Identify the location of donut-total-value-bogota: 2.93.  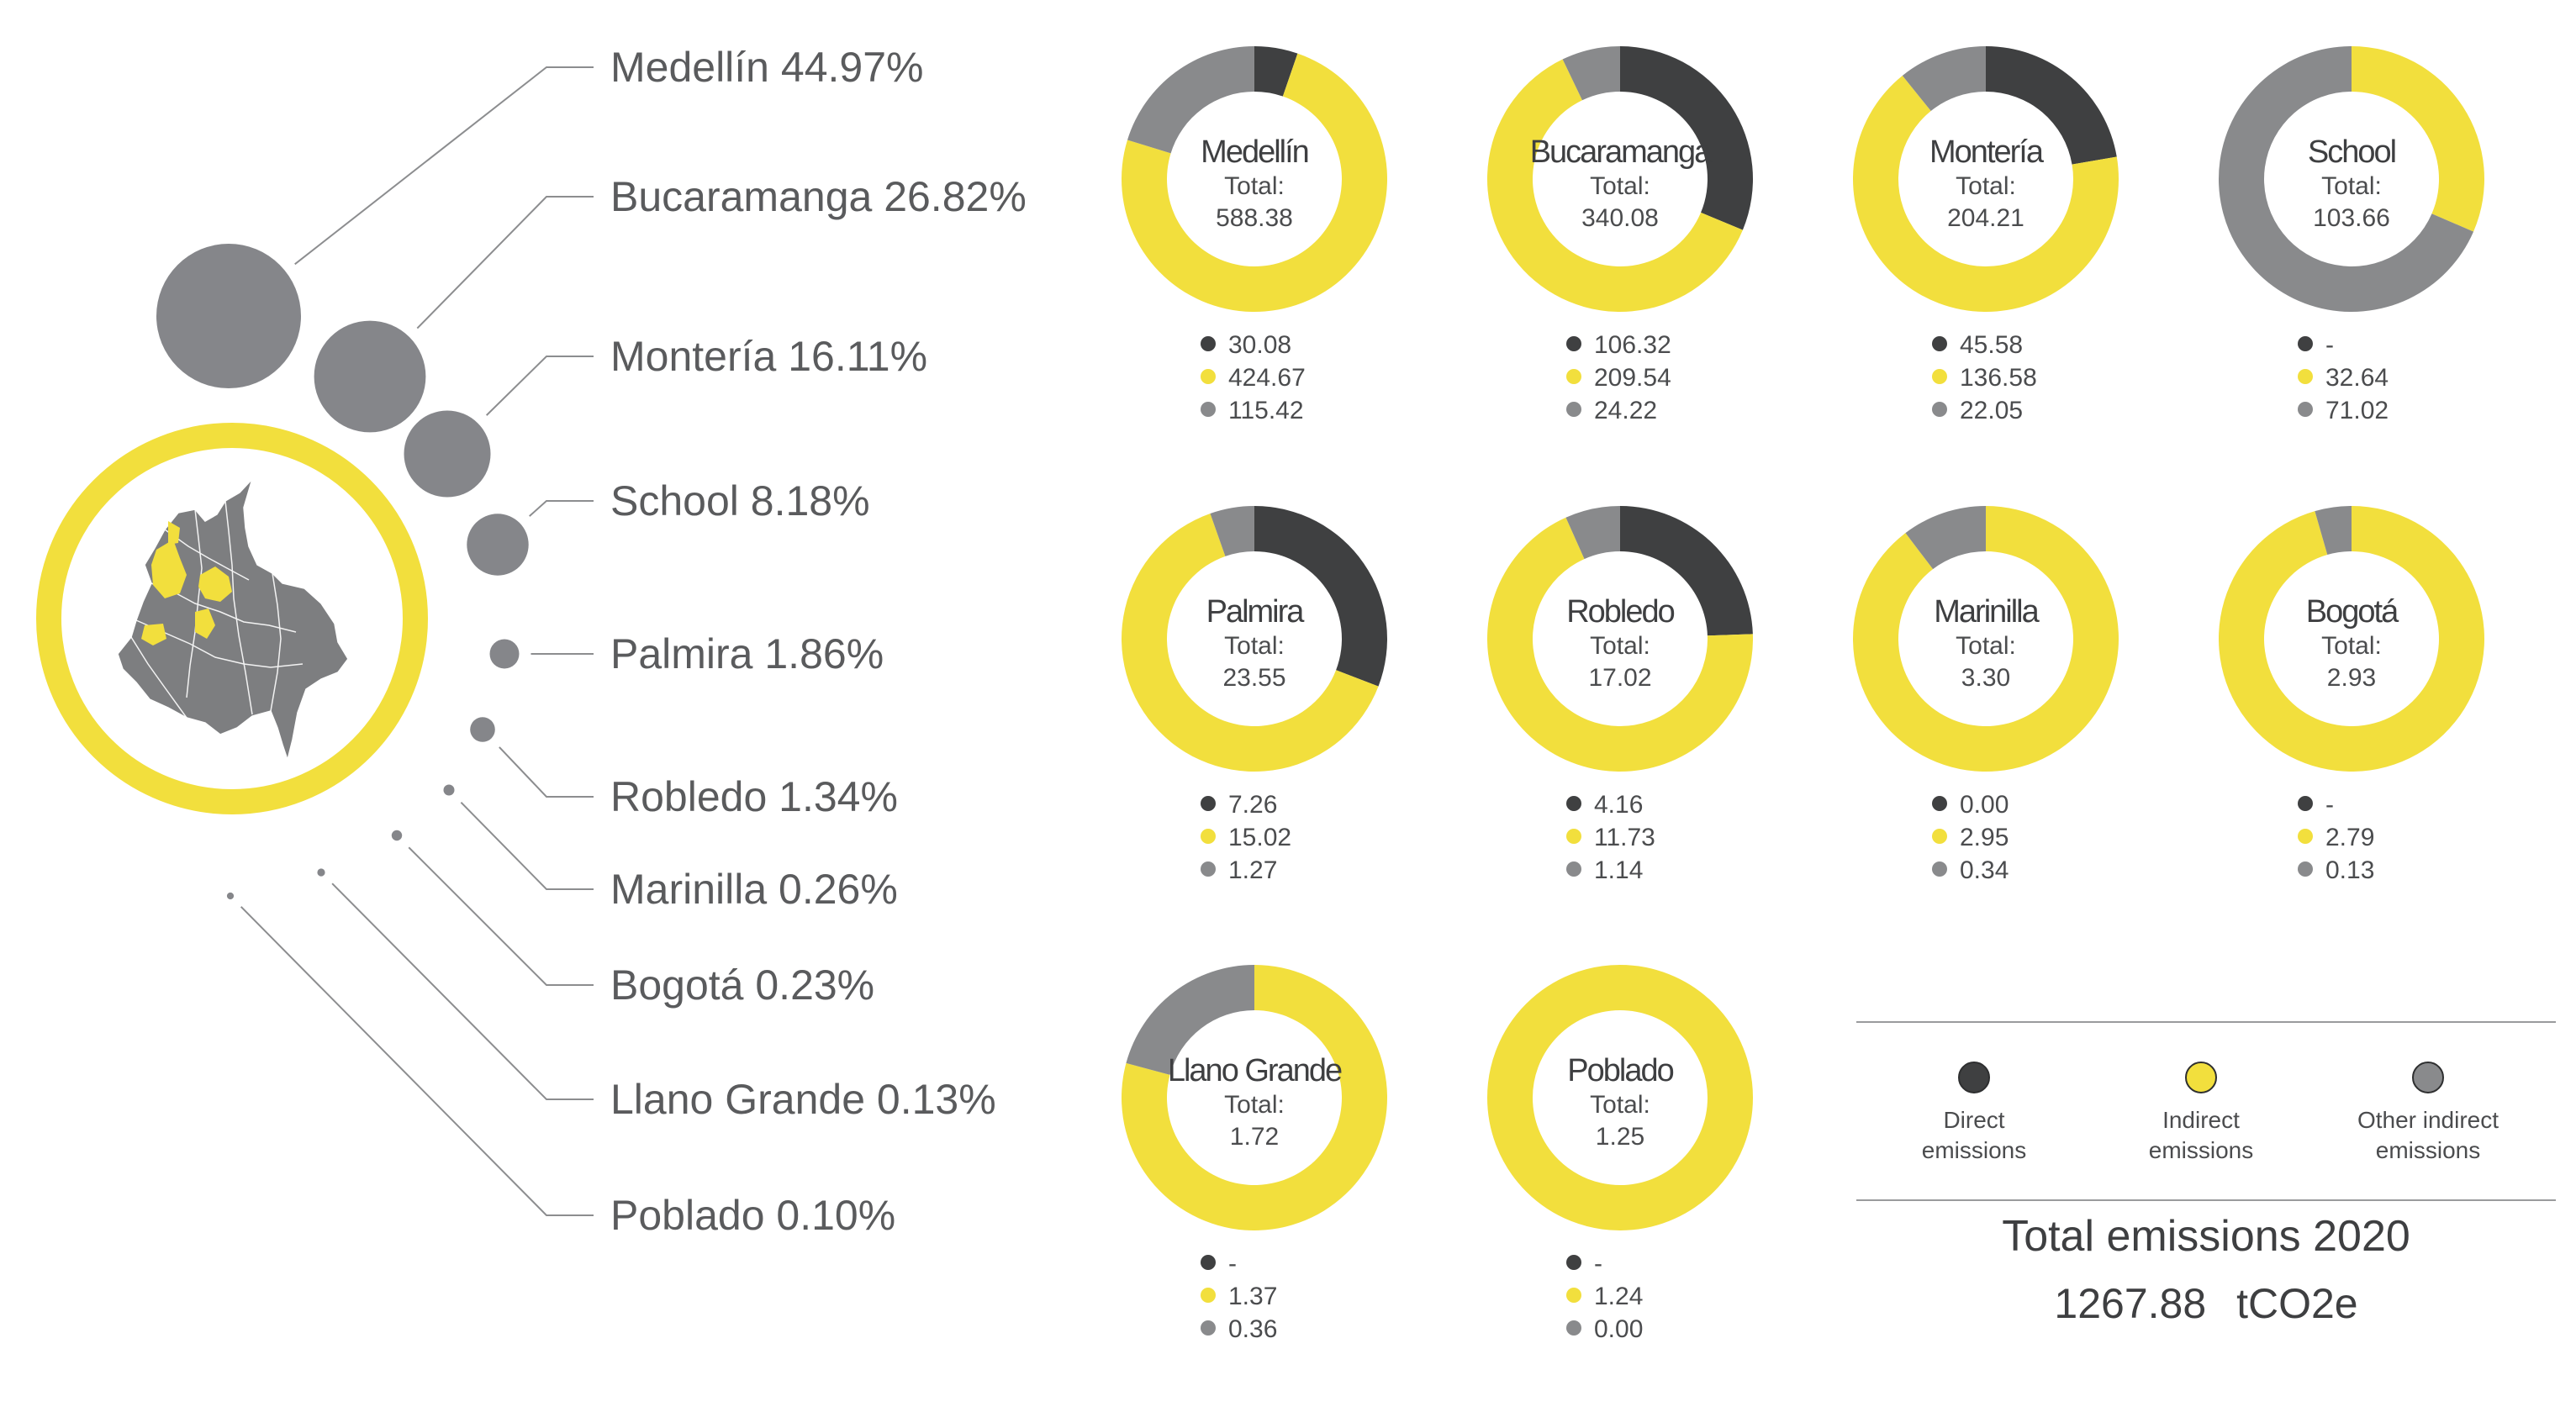
(2351, 678).